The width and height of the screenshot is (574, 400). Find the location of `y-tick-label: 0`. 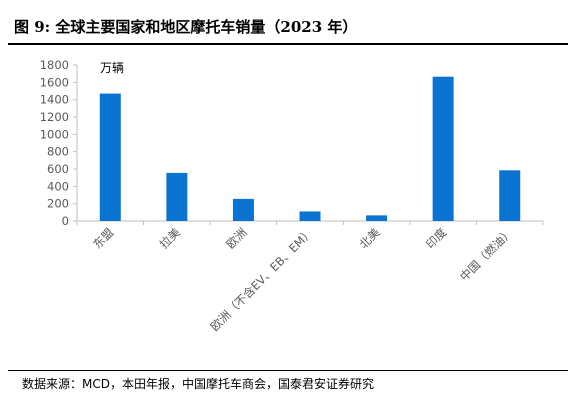

y-tick-label: 0 is located at coordinates (65, 221).